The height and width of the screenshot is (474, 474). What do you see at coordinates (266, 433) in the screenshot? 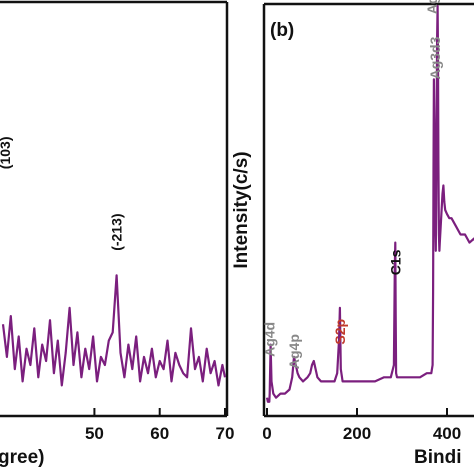
I see `panel-b-x-tick-label: 0` at bounding box center [266, 433].